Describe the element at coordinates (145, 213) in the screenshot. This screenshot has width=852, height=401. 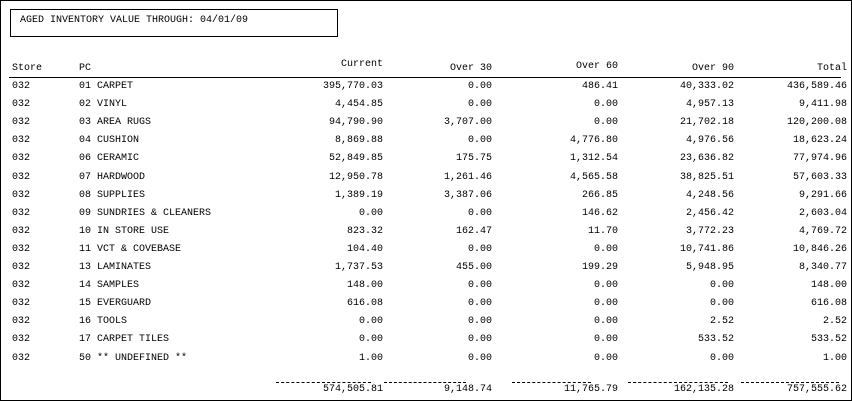
I see `row-label: 09 SUNDRIES & CLEANERS` at that location.